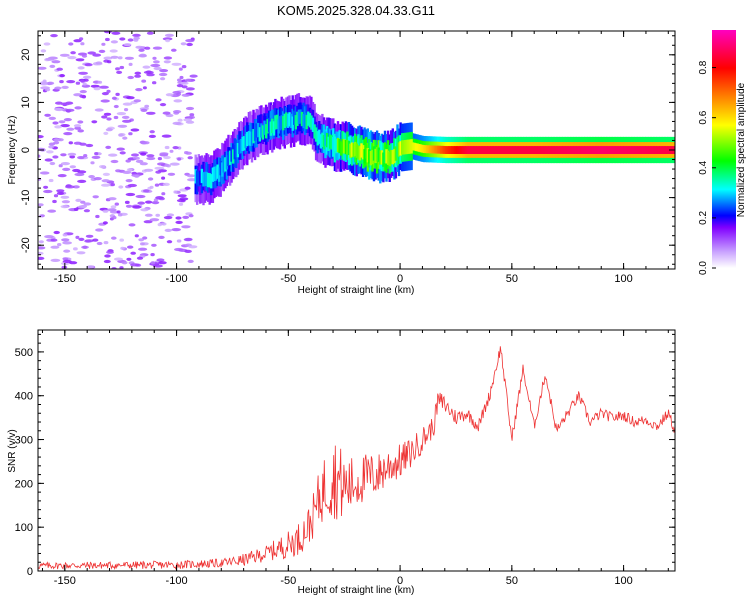  Describe the element at coordinates (177, 279) in the screenshot. I see `x-tick-label: -100` at that location.